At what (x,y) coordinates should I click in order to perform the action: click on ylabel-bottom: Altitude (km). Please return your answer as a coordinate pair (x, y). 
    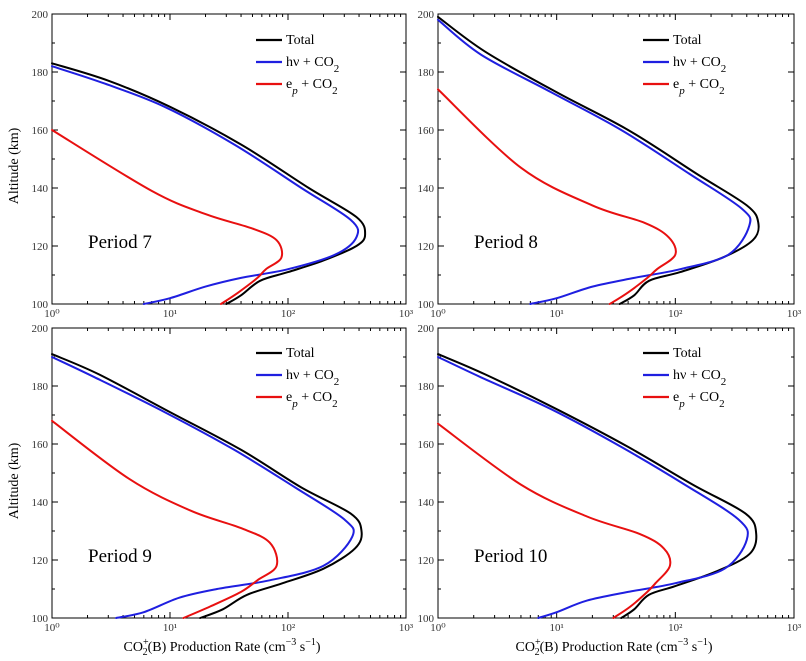
    Looking at the image, I should click on (14, 480).